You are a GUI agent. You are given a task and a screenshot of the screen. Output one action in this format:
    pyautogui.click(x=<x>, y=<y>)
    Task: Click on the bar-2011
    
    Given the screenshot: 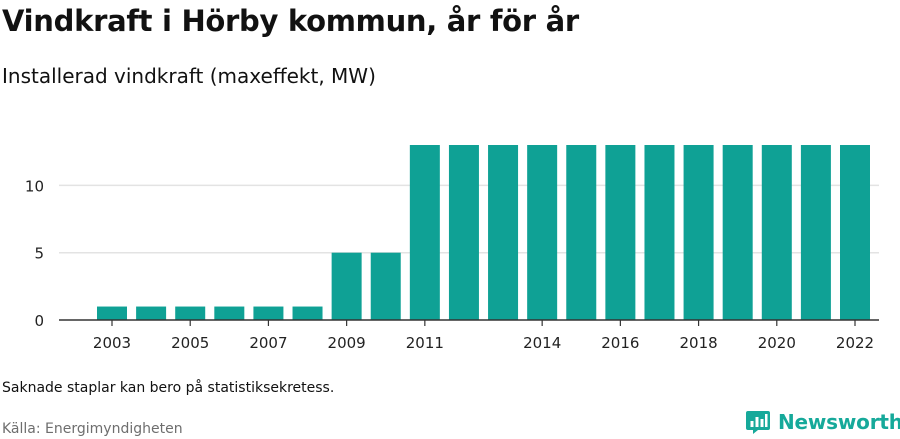 What is the action you would take?
    pyautogui.click(x=424, y=232)
    